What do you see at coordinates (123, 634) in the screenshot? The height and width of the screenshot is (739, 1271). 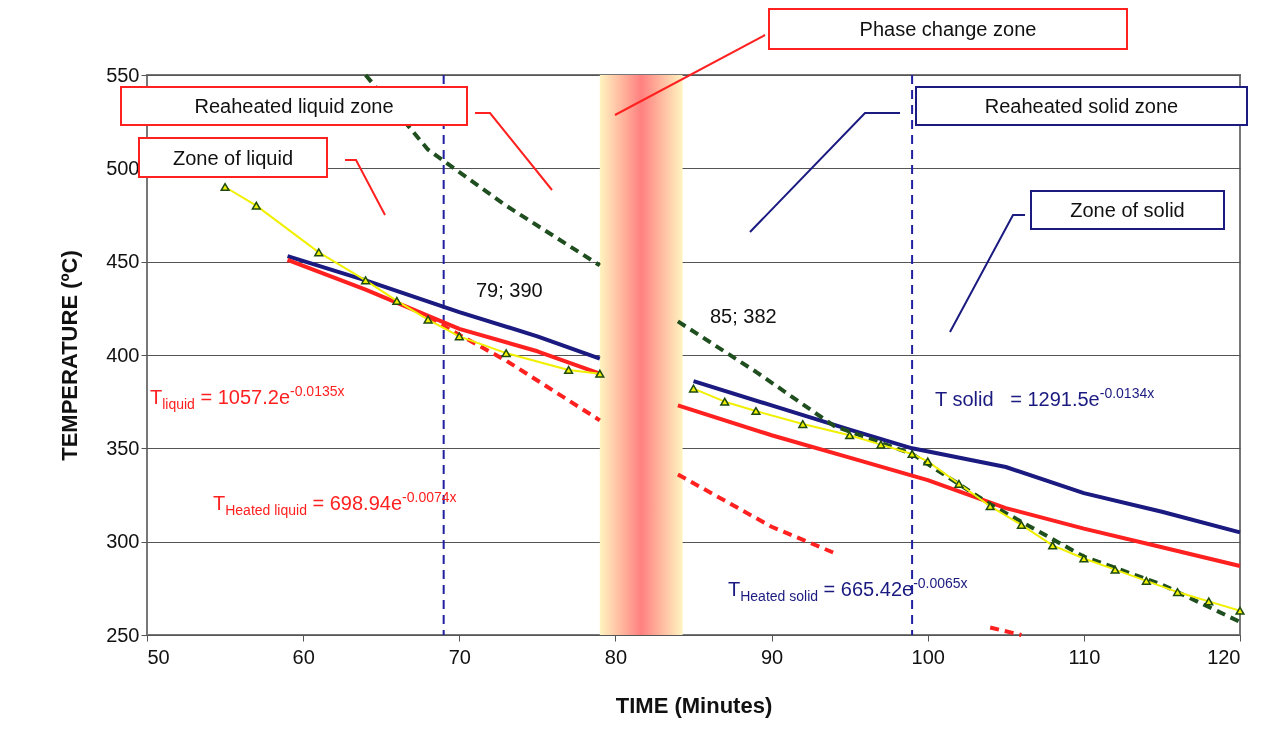 I see `y-tick-label: 250` at bounding box center [123, 634].